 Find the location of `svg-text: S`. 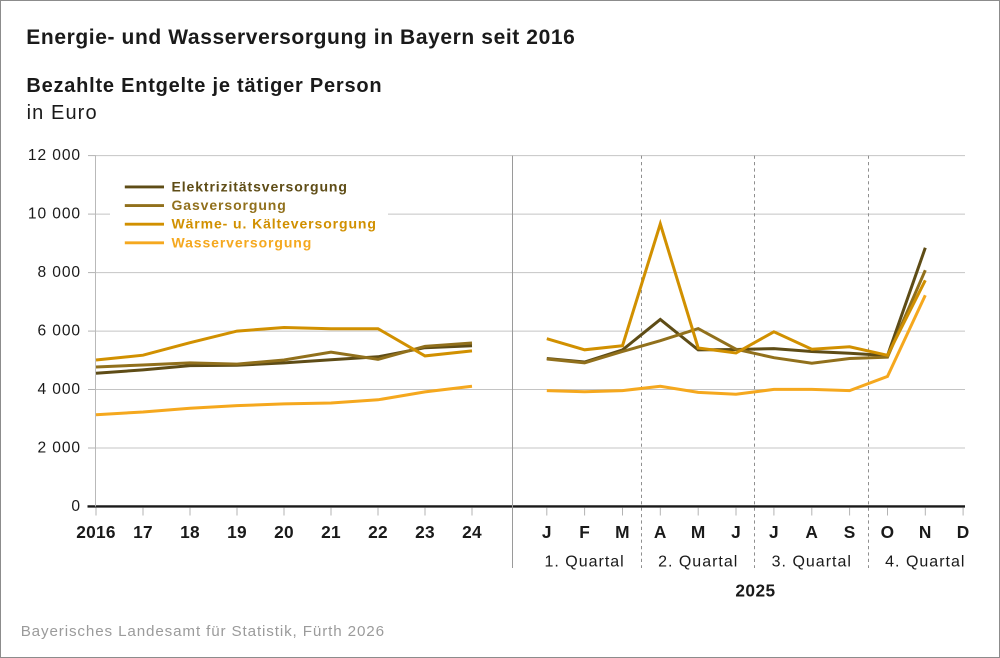

svg-text: S is located at coordinates (850, 532).